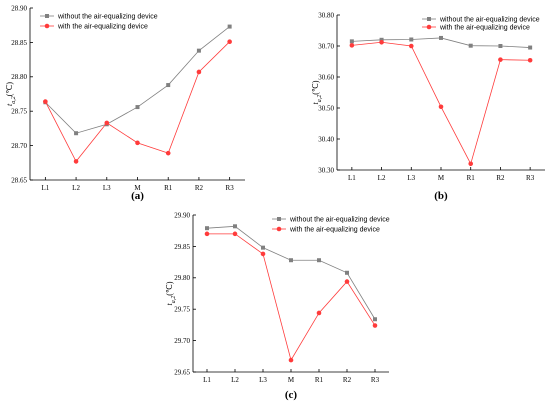 This screenshot has width=550, height=405. Describe the element at coordinates (137, 196) in the screenshot. I see `panel-label-a: (a)` at that location.